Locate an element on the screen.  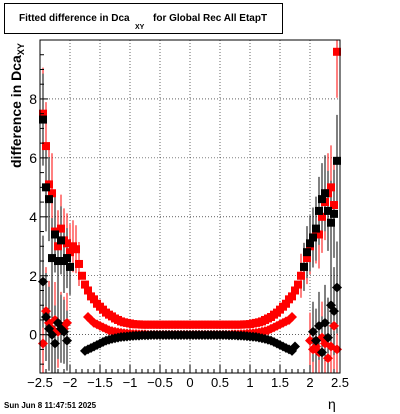
y-tick-label: 8 is located at coordinates (33, 99).